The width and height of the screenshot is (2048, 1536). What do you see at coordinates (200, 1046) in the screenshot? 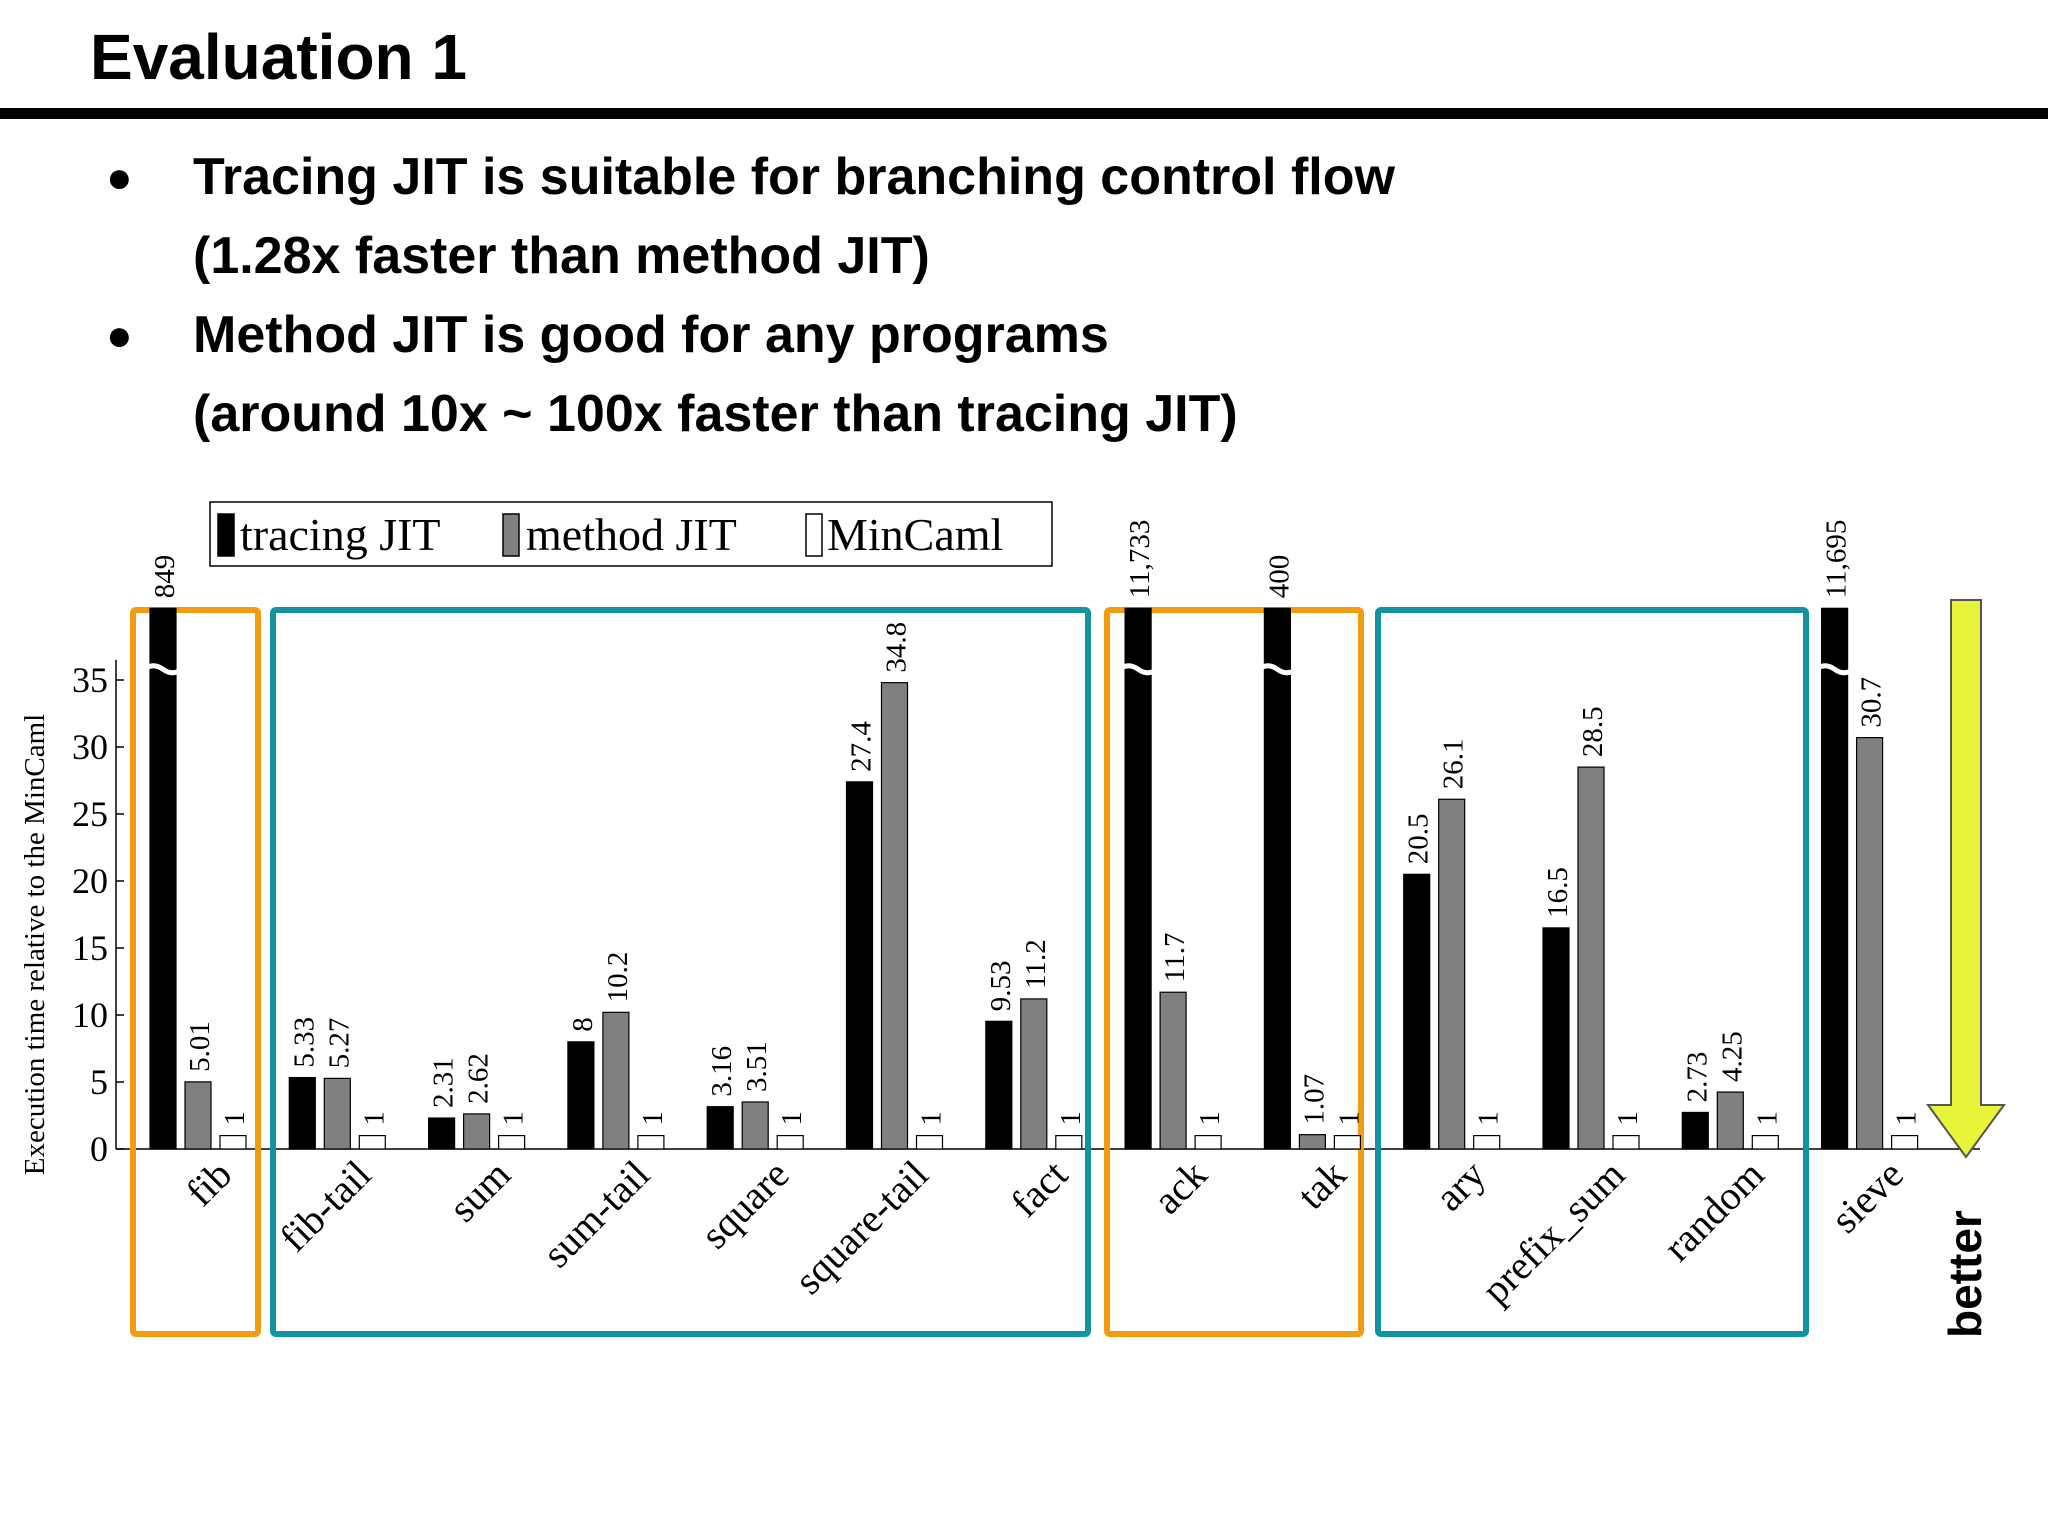
I see `data-label: 5.01` at bounding box center [200, 1046].